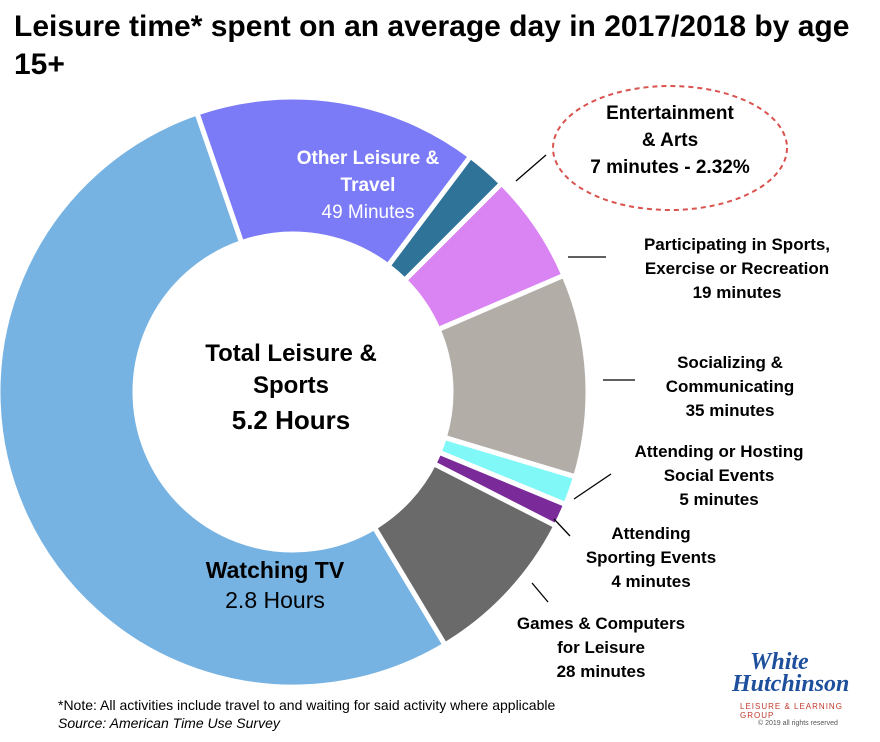 The width and height of the screenshot is (880, 742). I want to click on center-total: Total Leisure & Sports 5.2 Hours, so click(291, 387).